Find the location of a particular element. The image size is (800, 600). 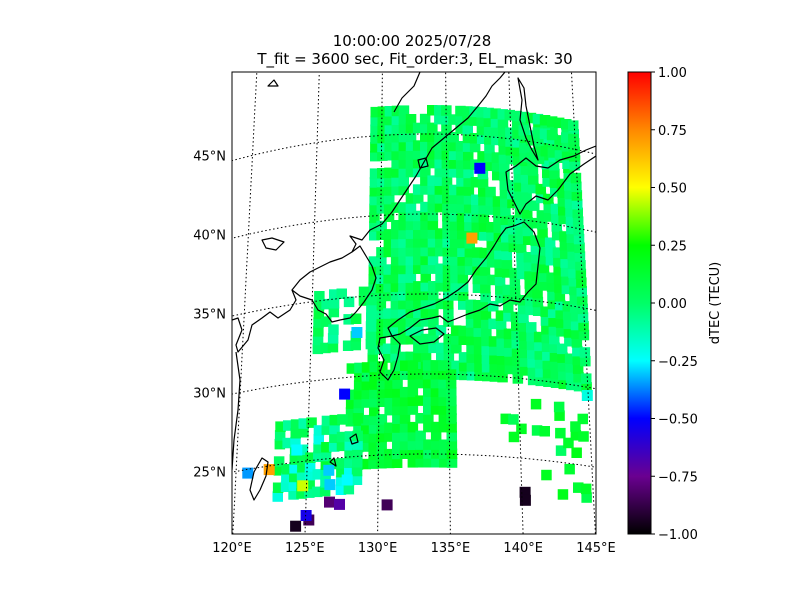

coastline-shikoku is located at coordinates (427, 336).